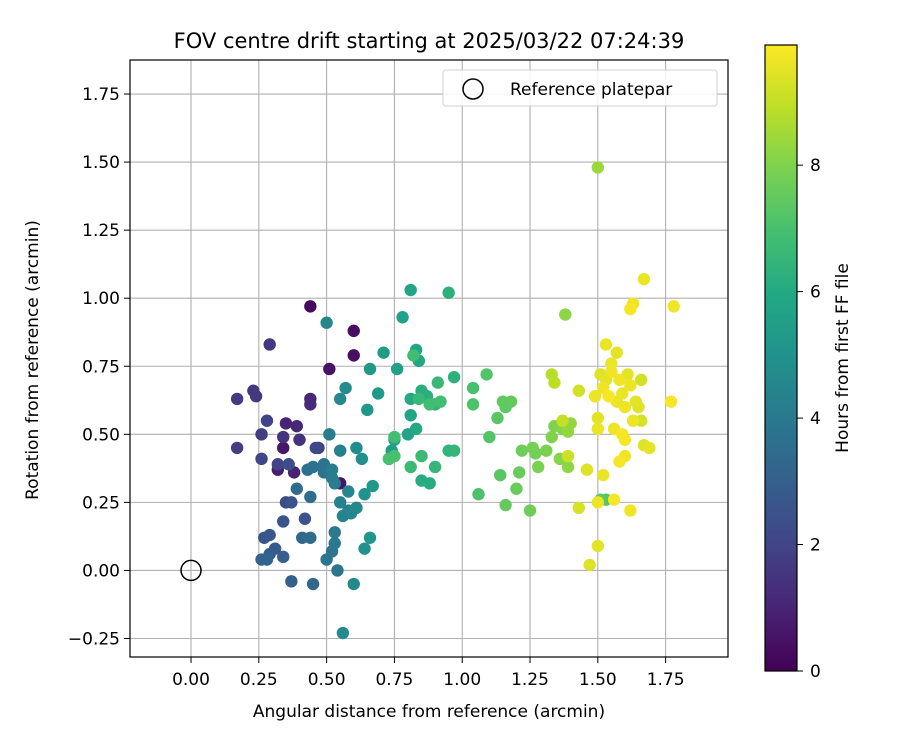 The height and width of the screenshot is (750, 900). I want to click on colorbar-ticks: 0 2 4 6 8, so click(809, 419).